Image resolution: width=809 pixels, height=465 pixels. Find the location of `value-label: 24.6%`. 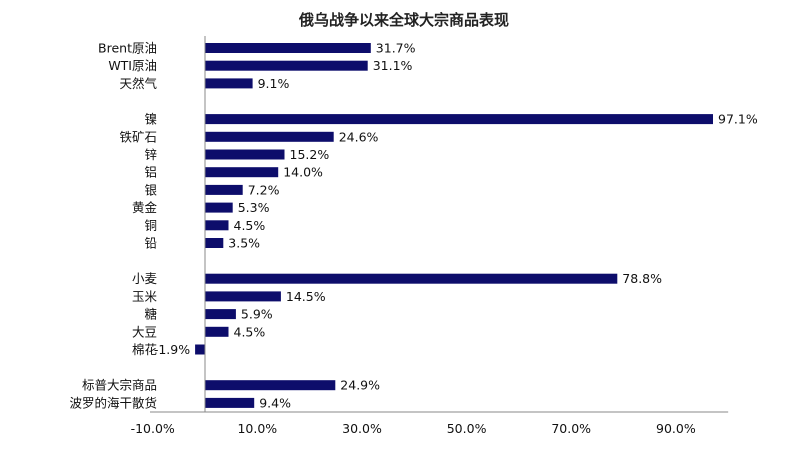

value-label: 24.6% is located at coordinates (359, 136).